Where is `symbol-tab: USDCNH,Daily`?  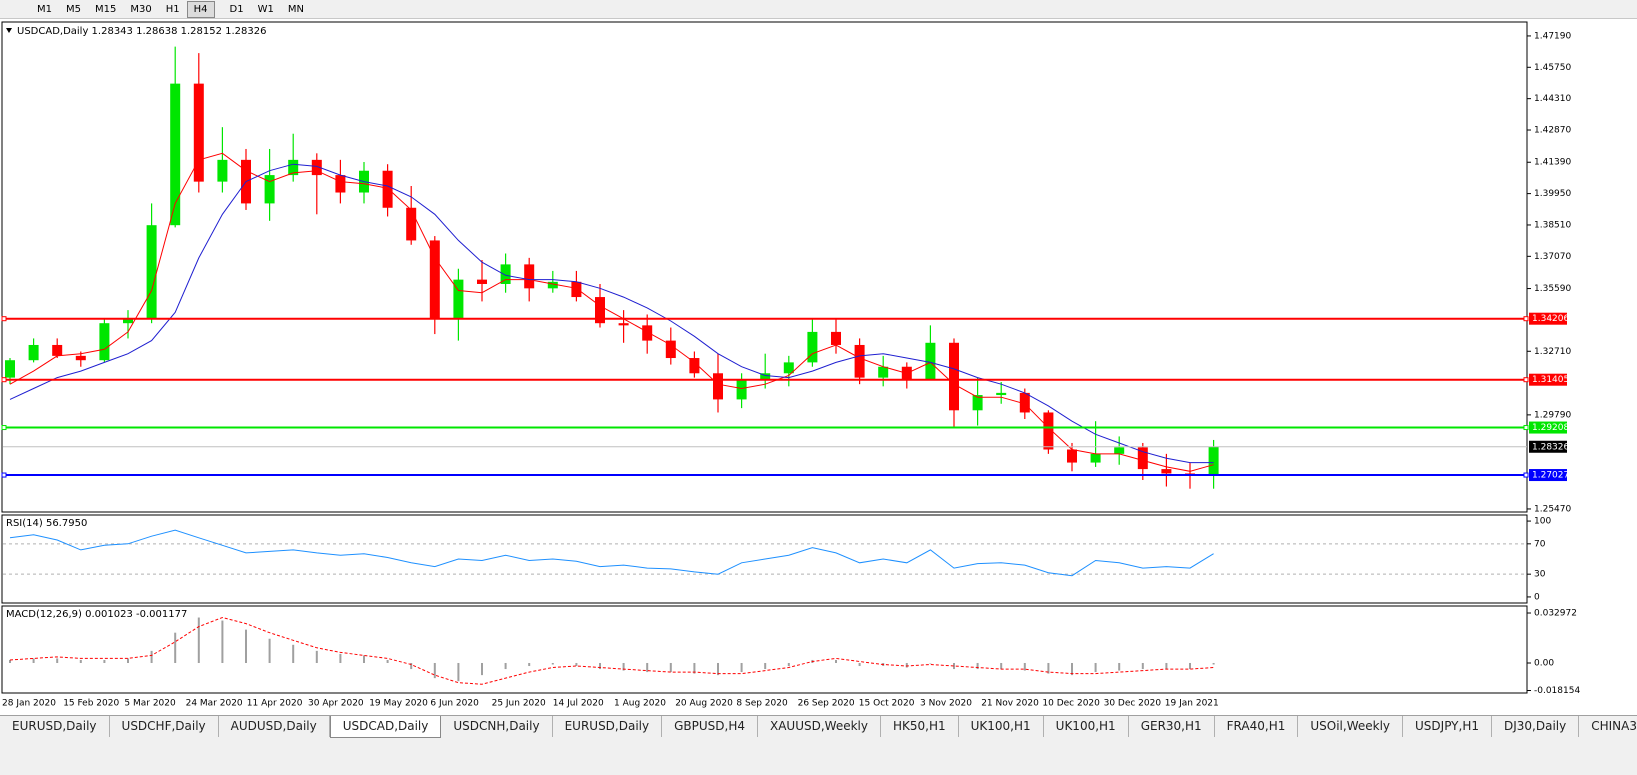 symbol-tab: USDCNH,Daily is located at coordinates (497, 726).